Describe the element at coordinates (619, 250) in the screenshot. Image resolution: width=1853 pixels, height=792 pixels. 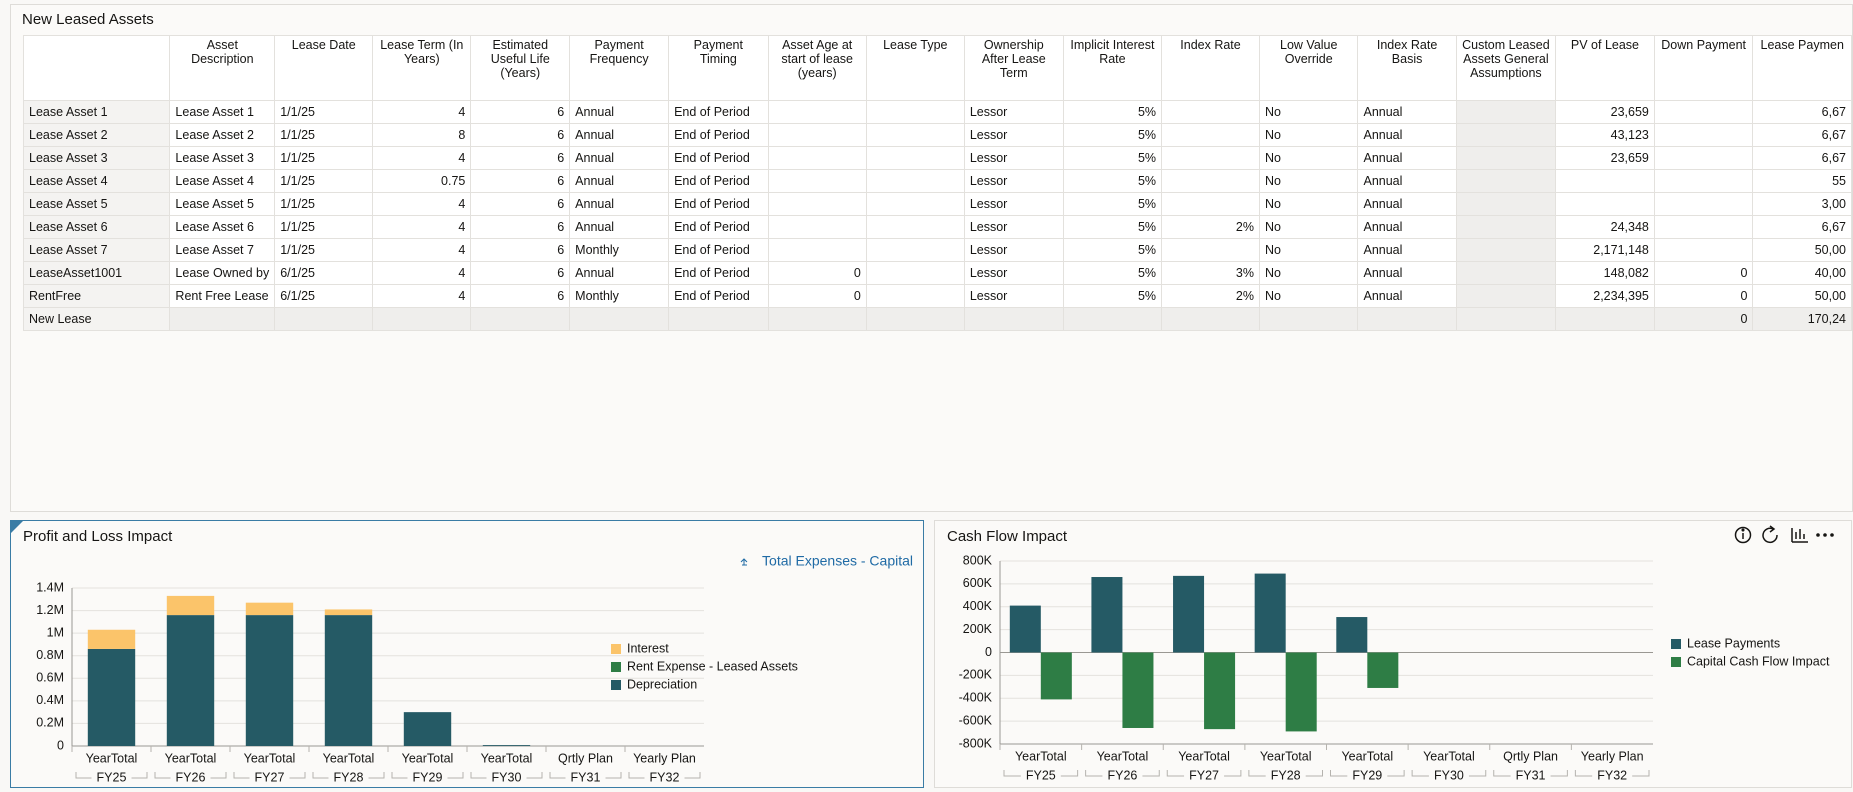
I see `table-cell: Monthly` at that location.